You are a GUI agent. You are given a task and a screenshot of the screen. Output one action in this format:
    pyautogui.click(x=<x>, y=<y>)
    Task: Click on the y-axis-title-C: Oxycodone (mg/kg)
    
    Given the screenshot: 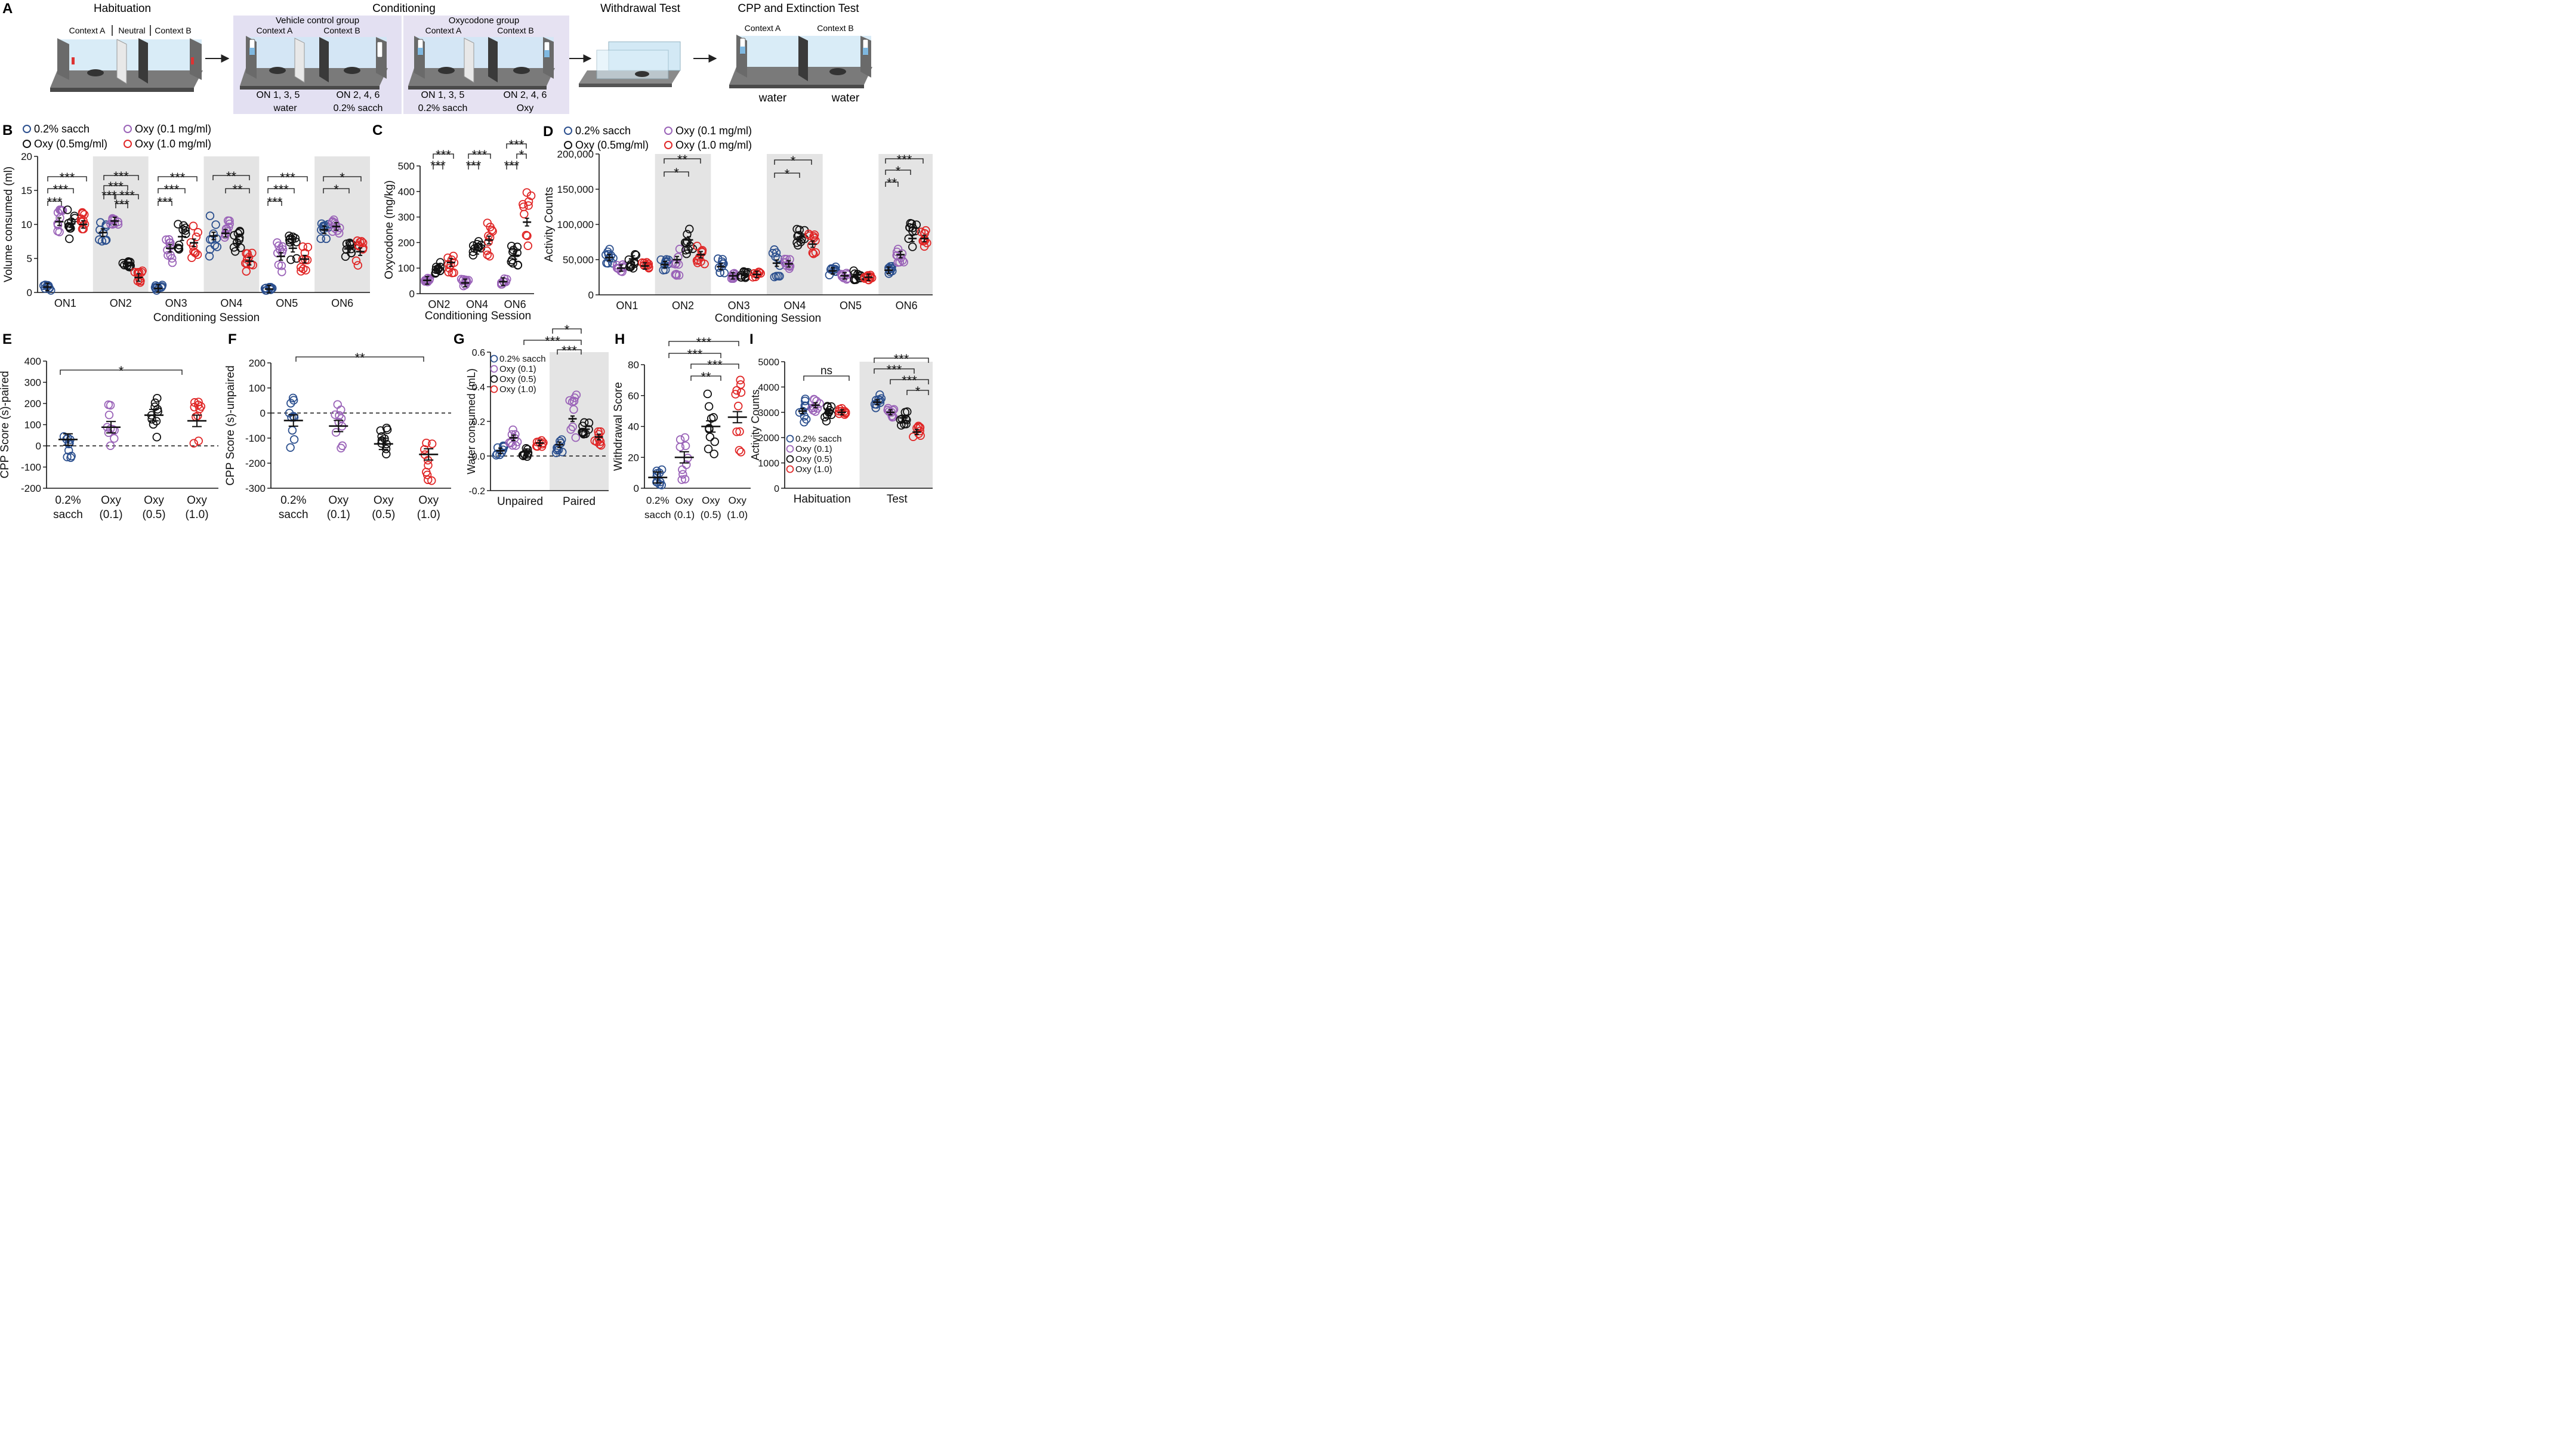 What is the action you would take?
    pyautogui.click(x=390, y=229)
    